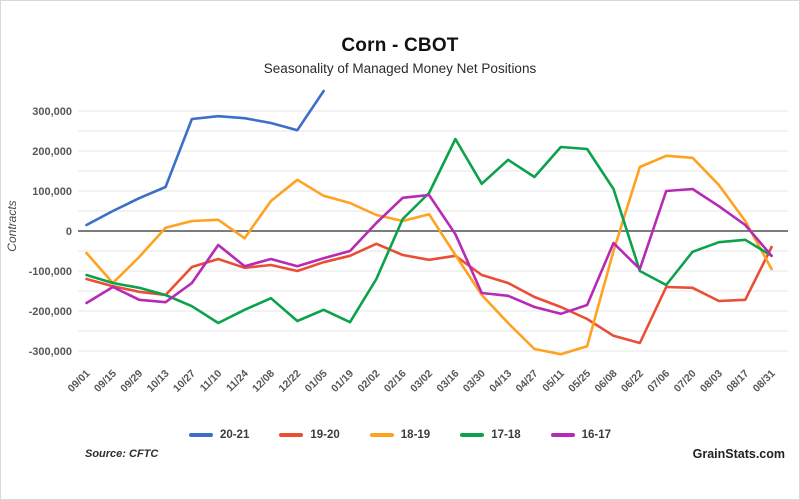  I want to click on y-tick-label: 100,000, so click(52, 192).